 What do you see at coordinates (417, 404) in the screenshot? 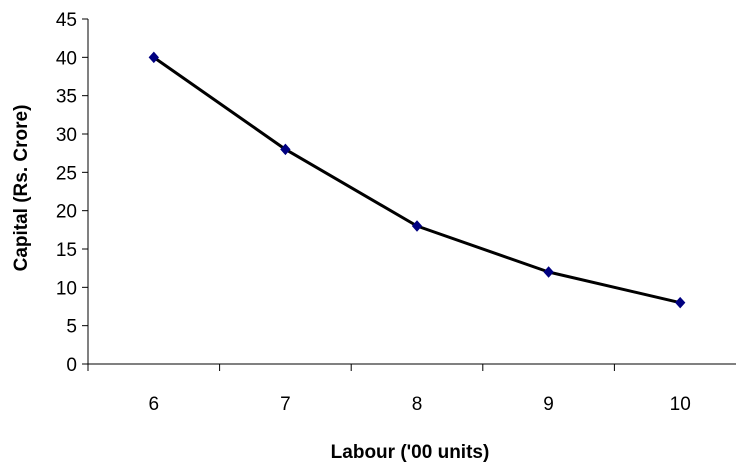
I see `x-tick-label: 8` at bounding box center [417, 404].